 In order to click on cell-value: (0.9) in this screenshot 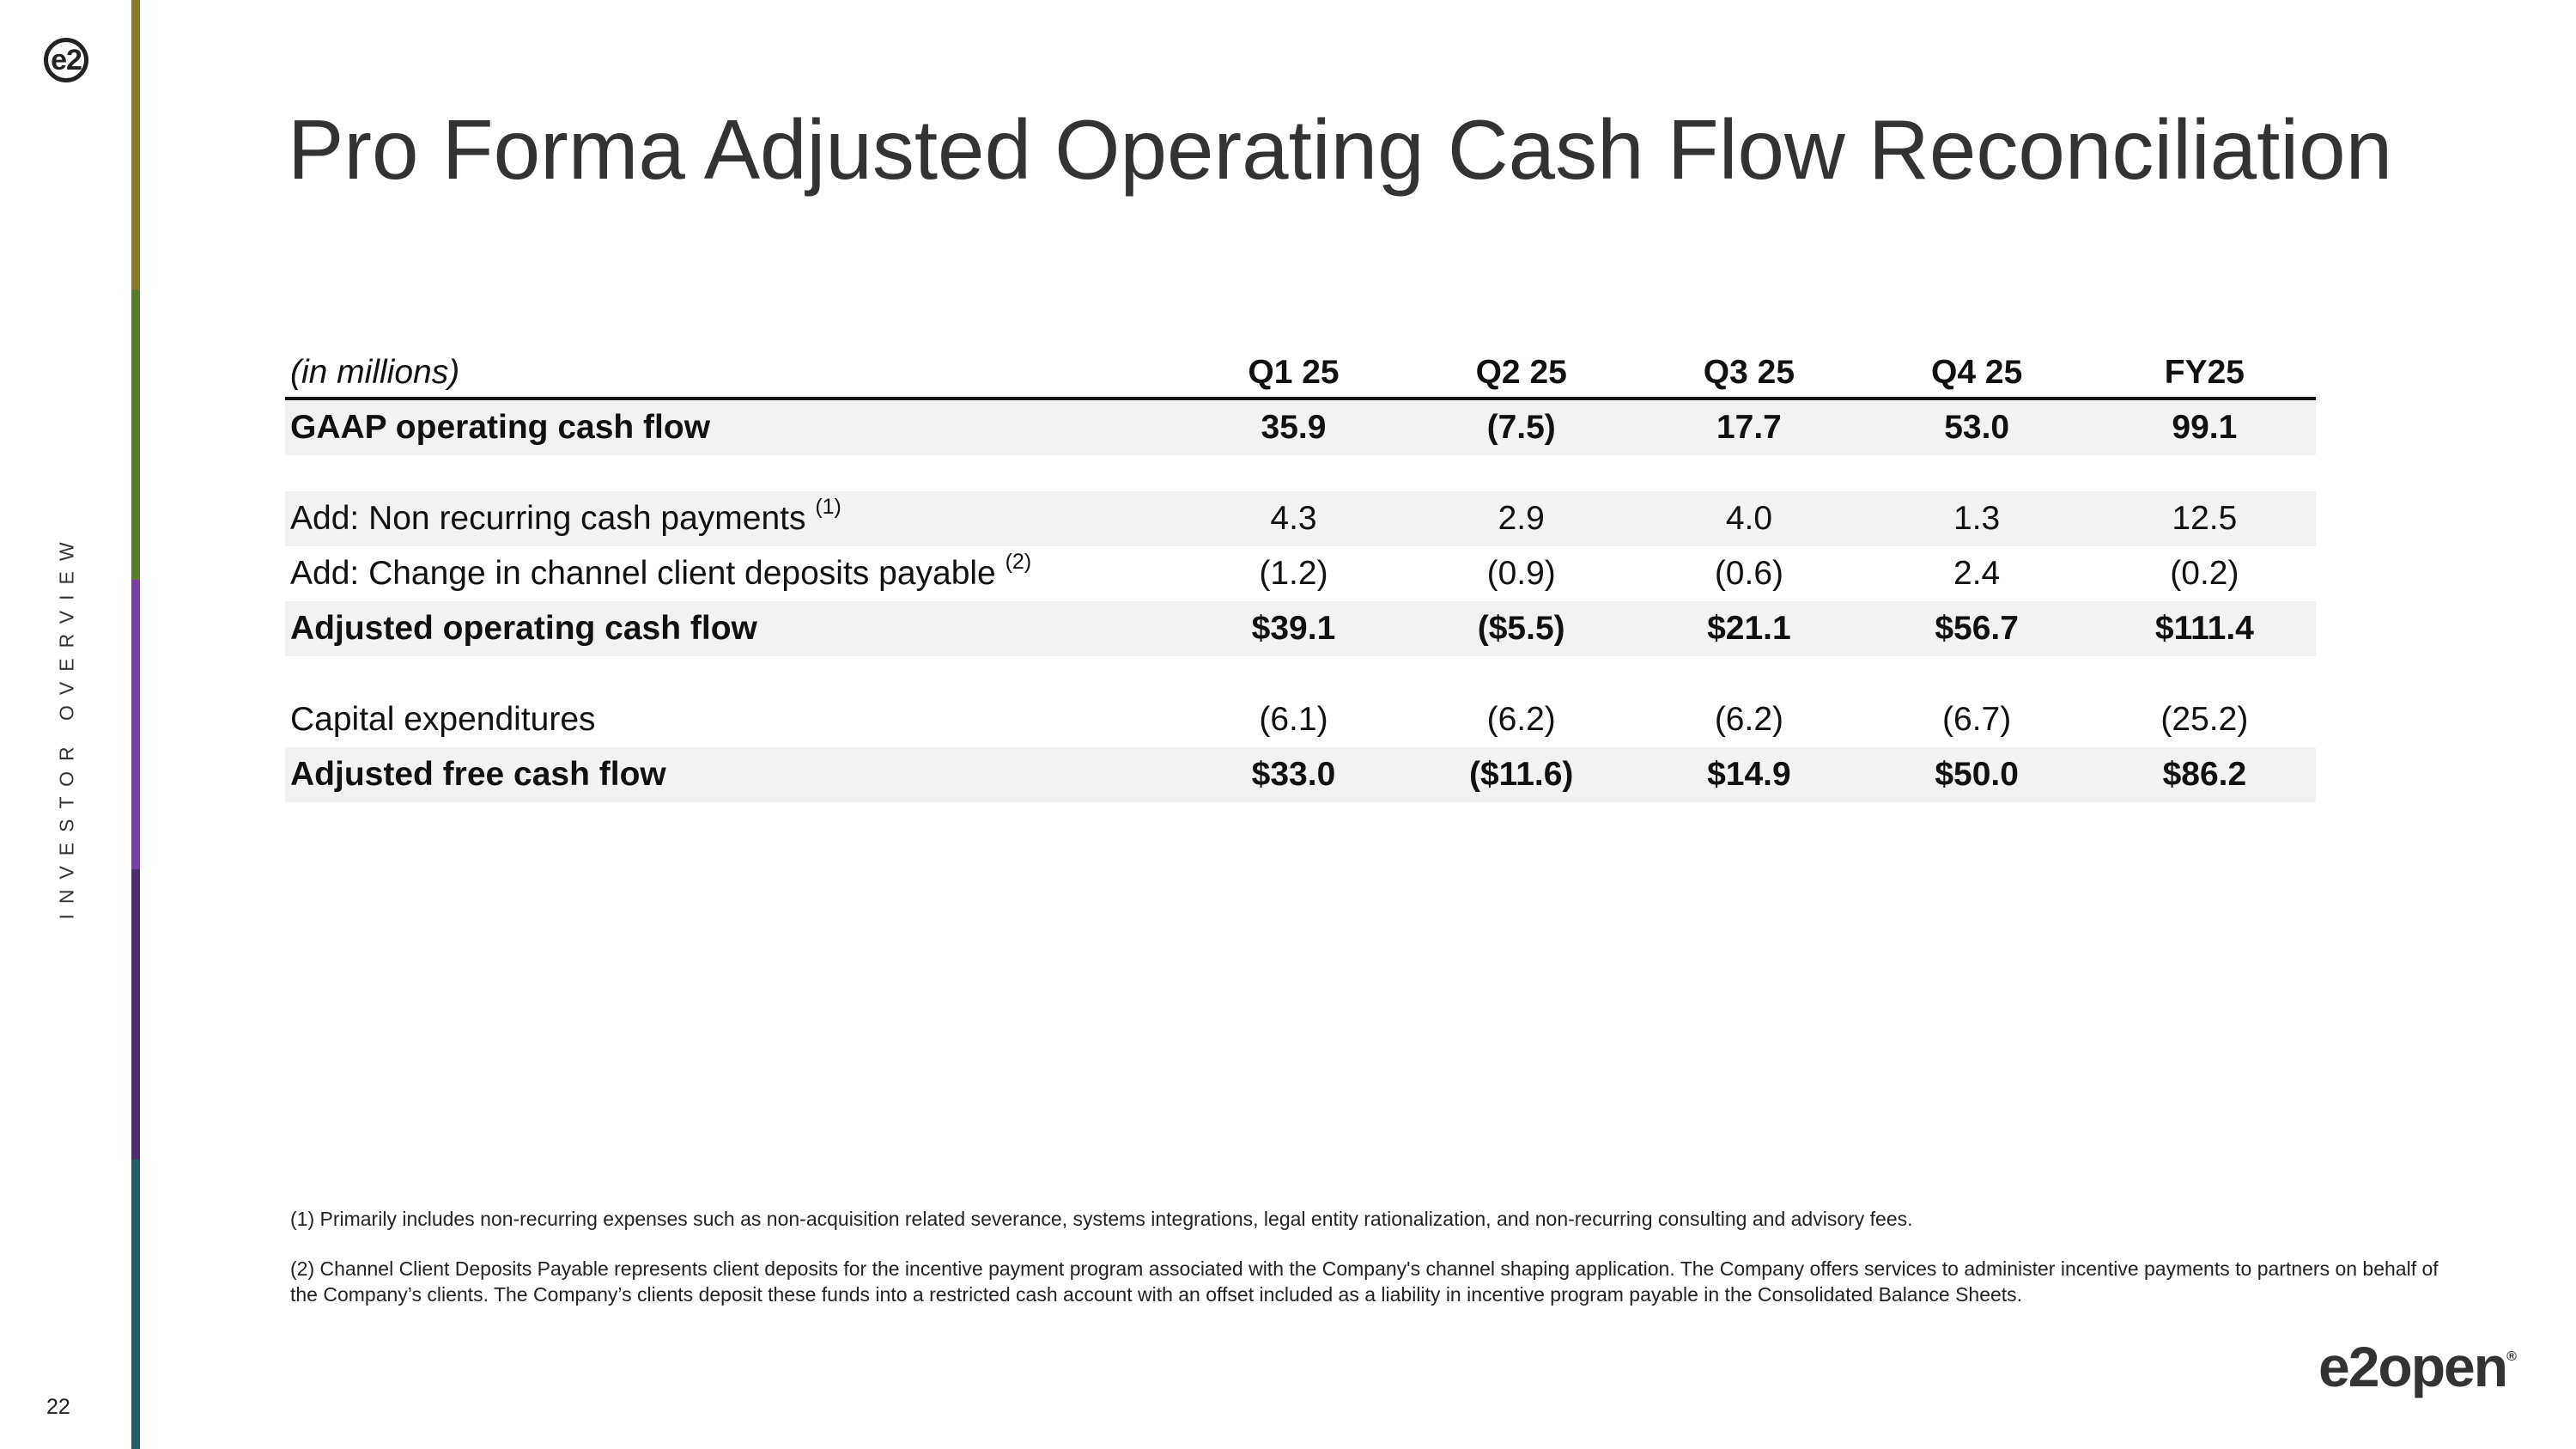, I will do `click(1521, 573)`.